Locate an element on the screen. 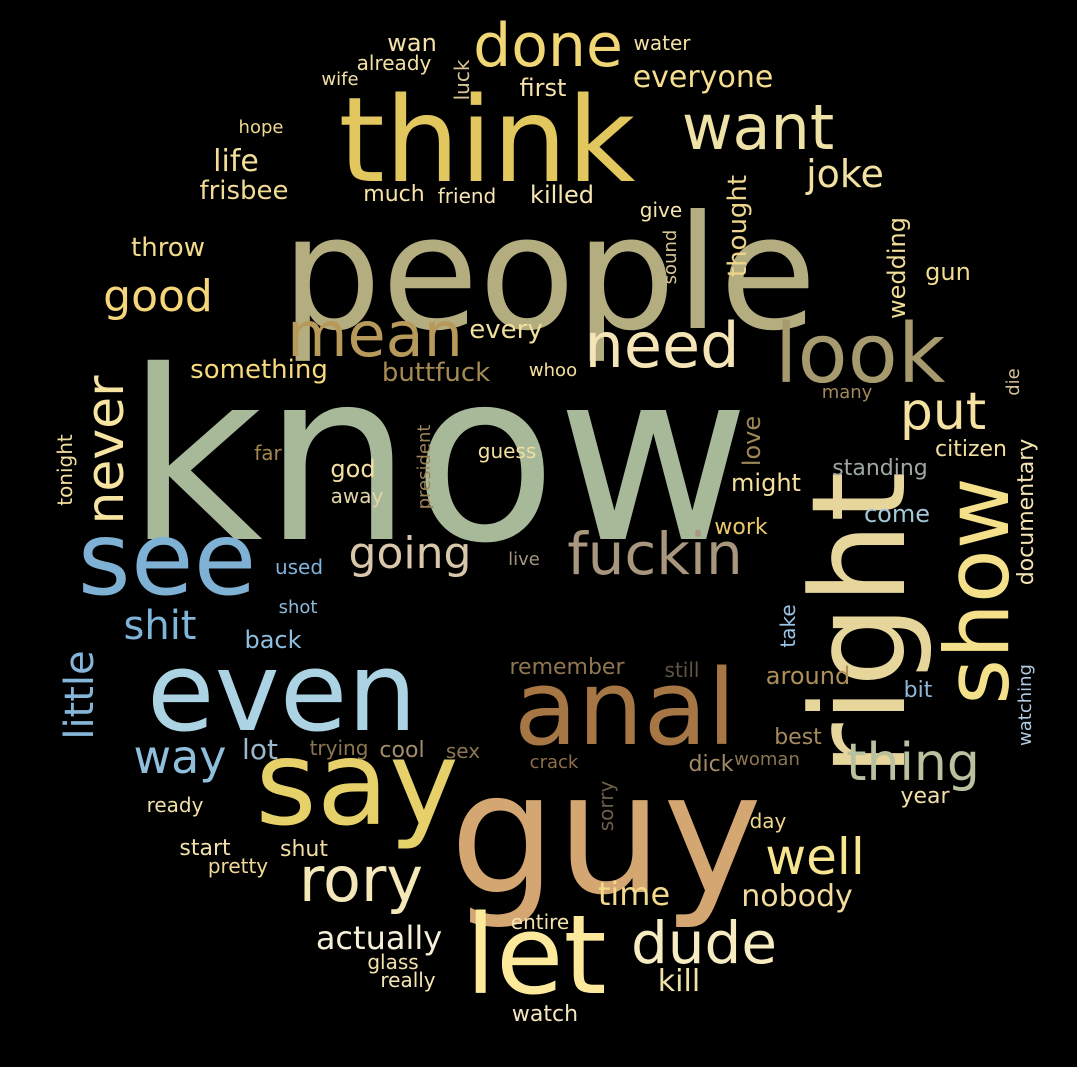  word-friend: friend is located at coordinates (467, 196).